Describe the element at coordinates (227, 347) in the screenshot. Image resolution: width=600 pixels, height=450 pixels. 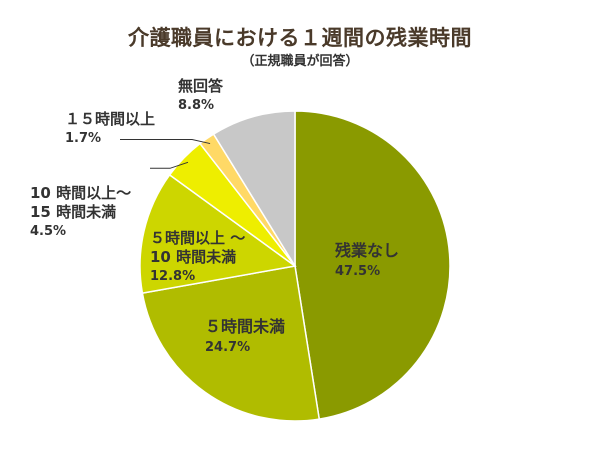
I see `slice-percent-label: 24.7%` at that location.